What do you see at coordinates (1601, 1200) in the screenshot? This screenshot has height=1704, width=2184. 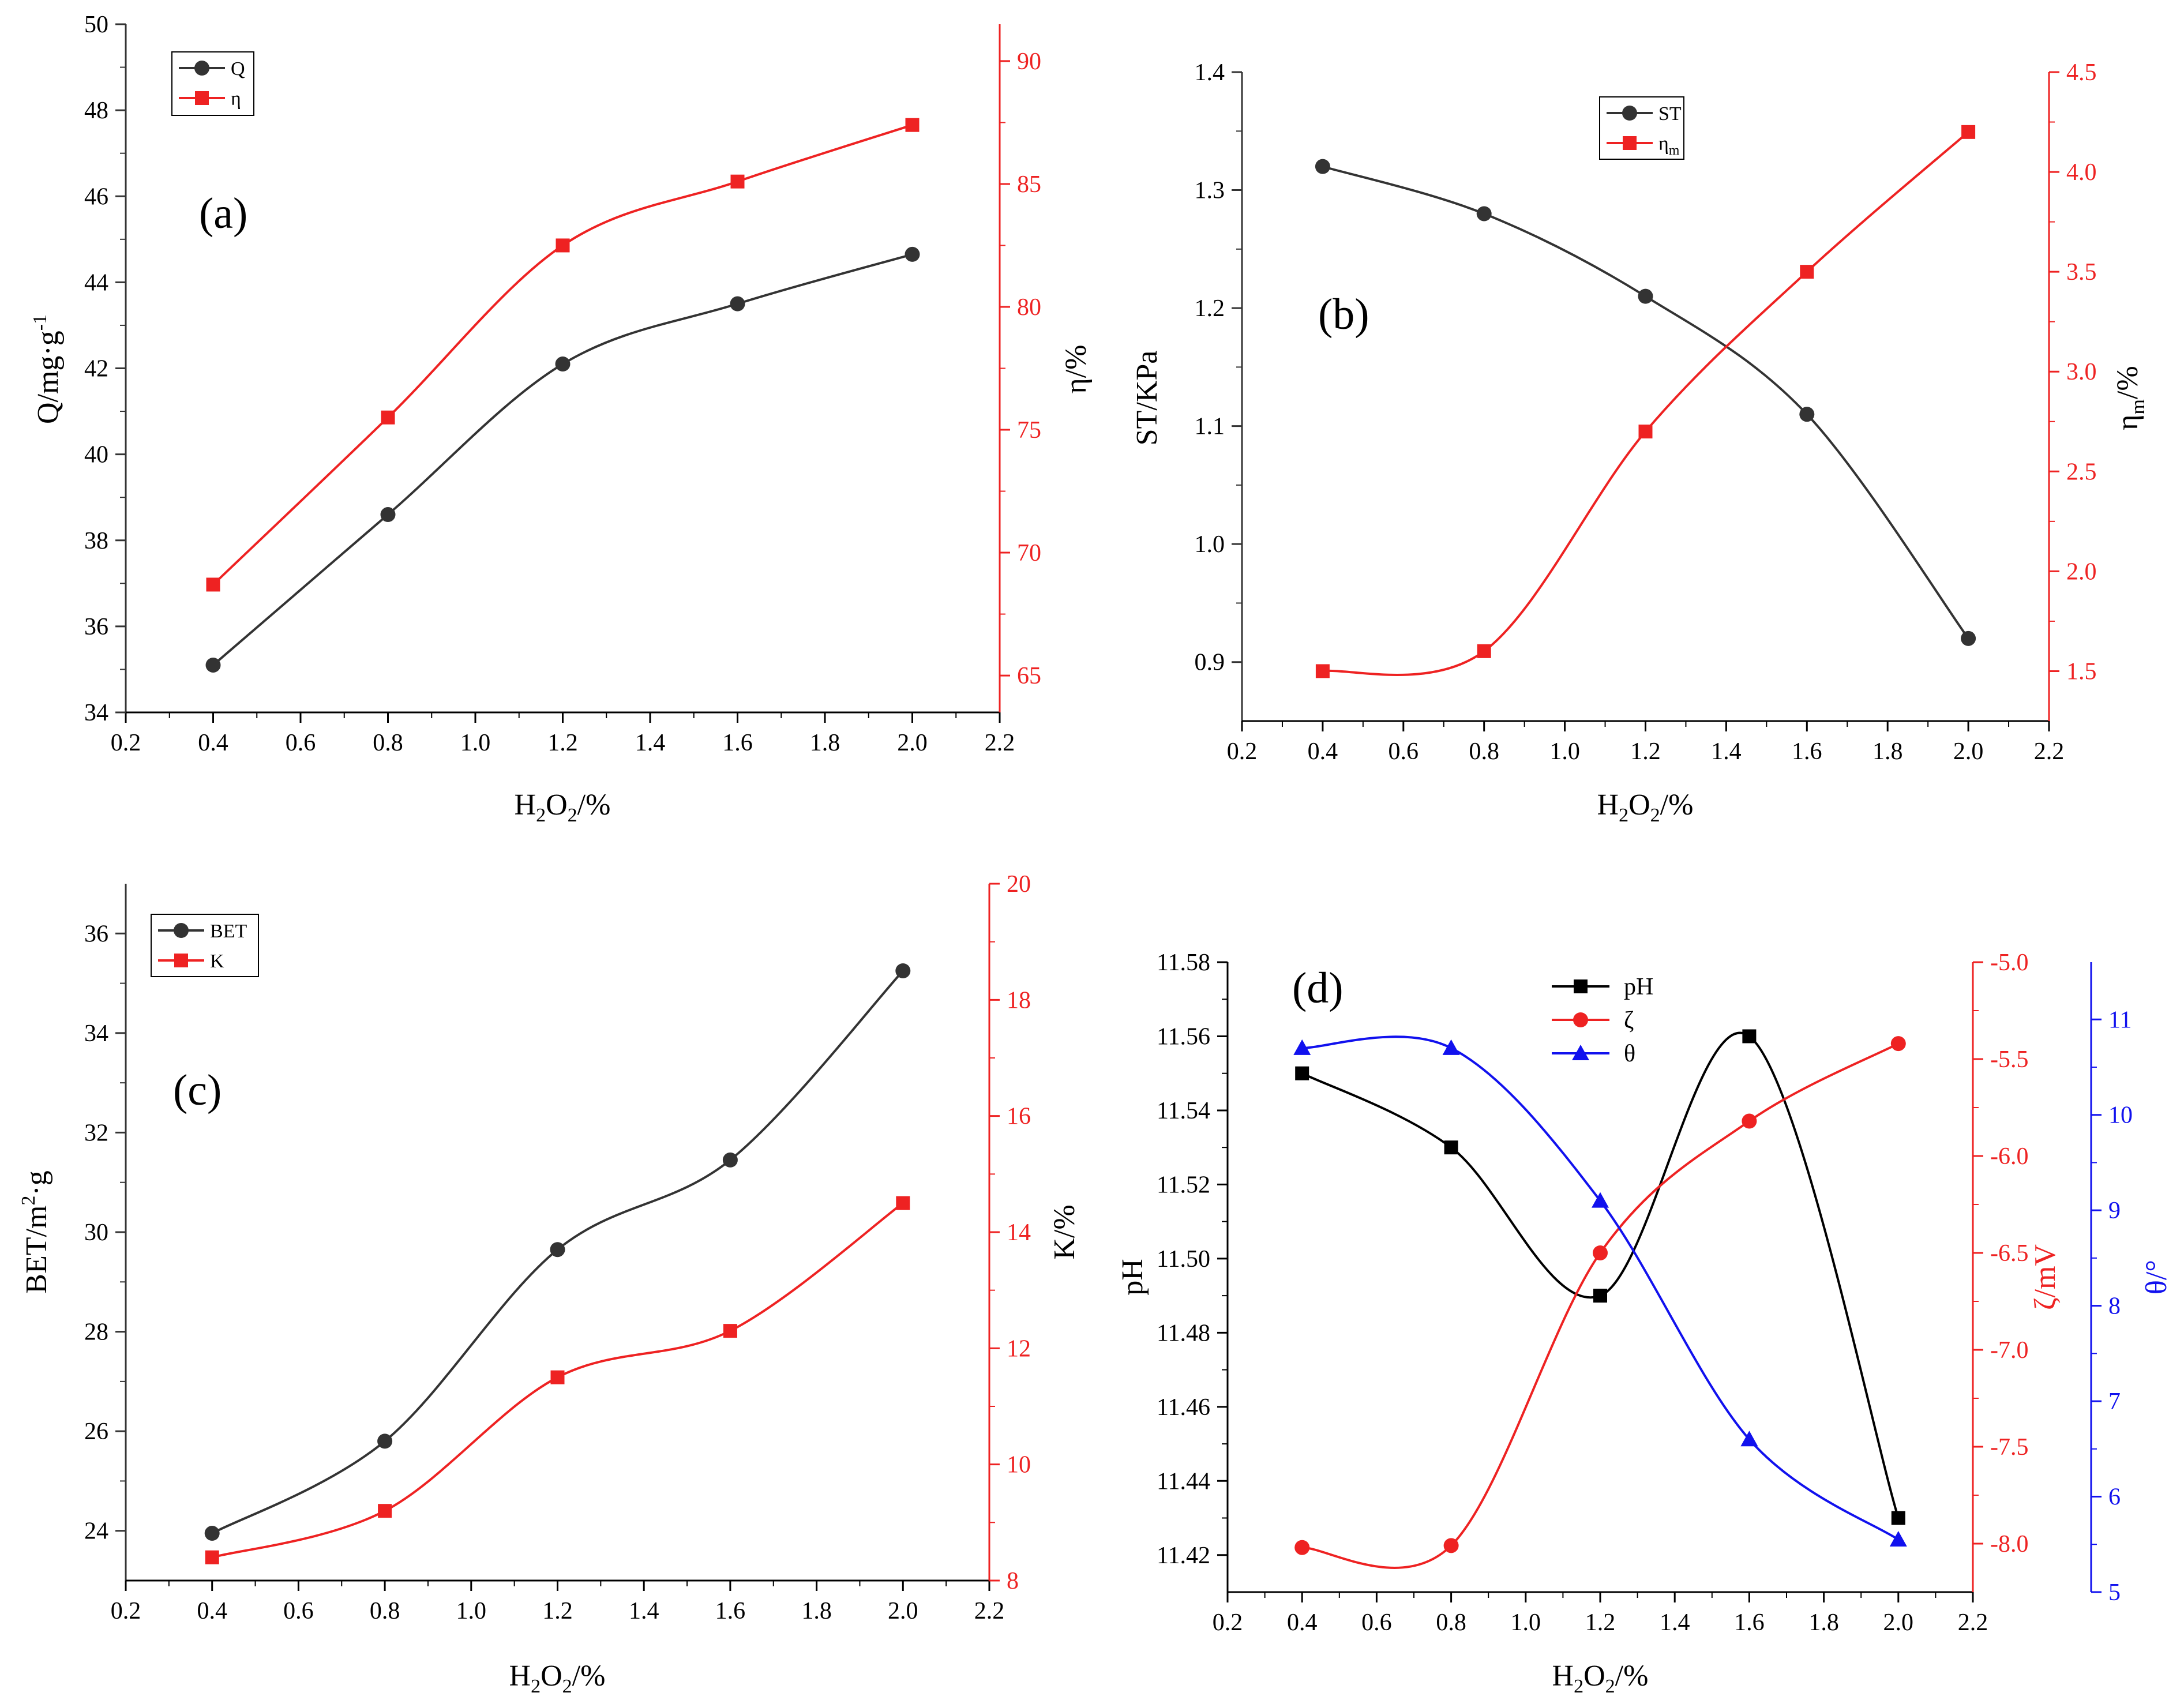 I see `panel-d-point-θ-2` at bounding box center [1601, 1200].